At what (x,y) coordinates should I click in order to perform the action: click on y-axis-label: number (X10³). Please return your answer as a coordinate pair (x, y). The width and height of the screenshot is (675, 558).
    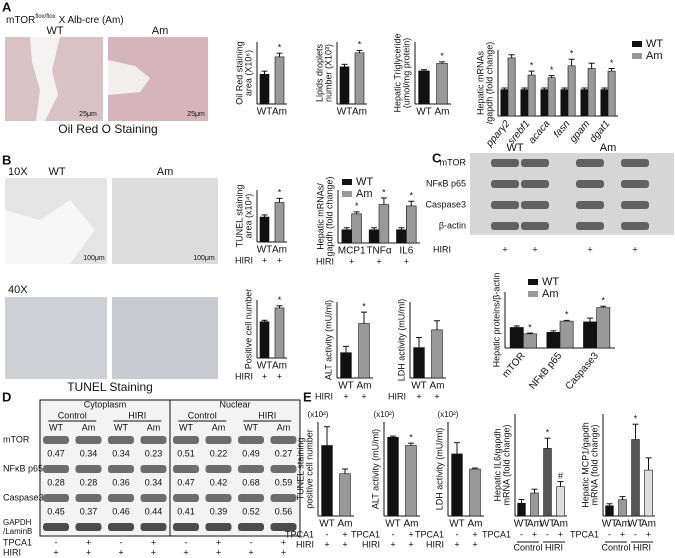
    Looking at the image, I should click on (328, 73).